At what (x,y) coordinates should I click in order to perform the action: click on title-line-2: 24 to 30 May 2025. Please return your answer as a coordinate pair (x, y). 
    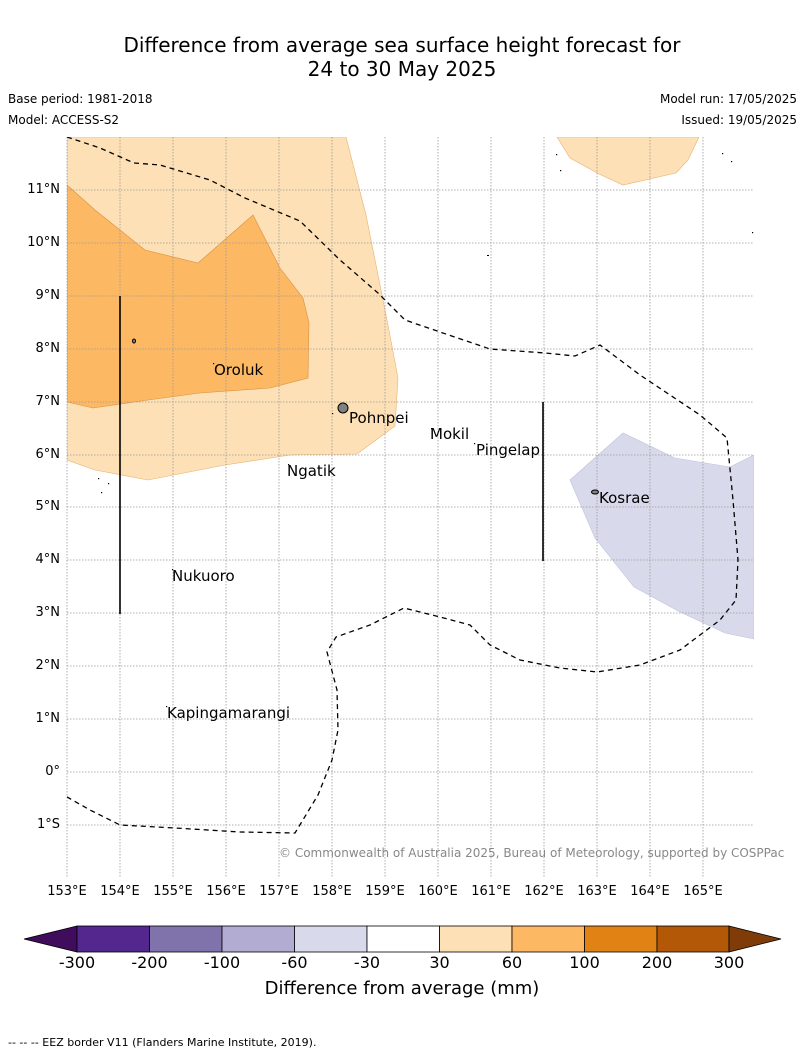
    Looking at the image, I should click on (402, 69).